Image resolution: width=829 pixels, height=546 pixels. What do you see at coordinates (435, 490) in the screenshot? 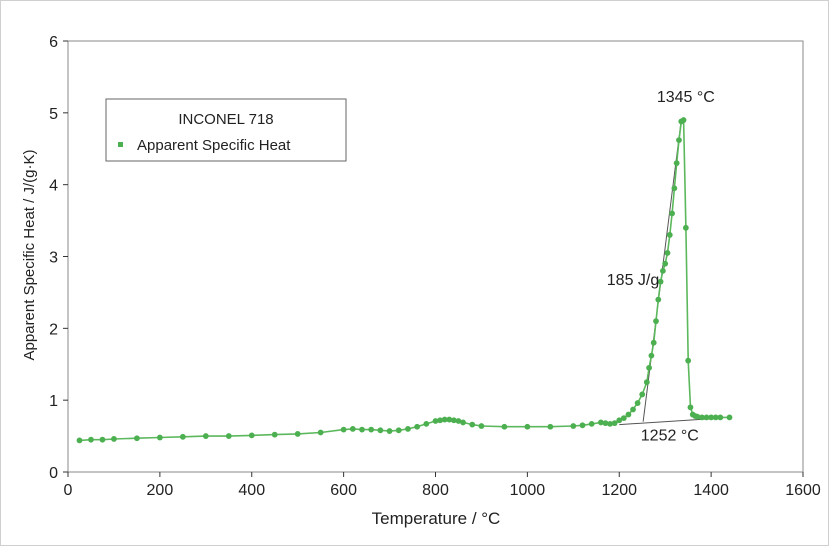
I see `x-tick-label: 800` at bounding box center [435, 490].